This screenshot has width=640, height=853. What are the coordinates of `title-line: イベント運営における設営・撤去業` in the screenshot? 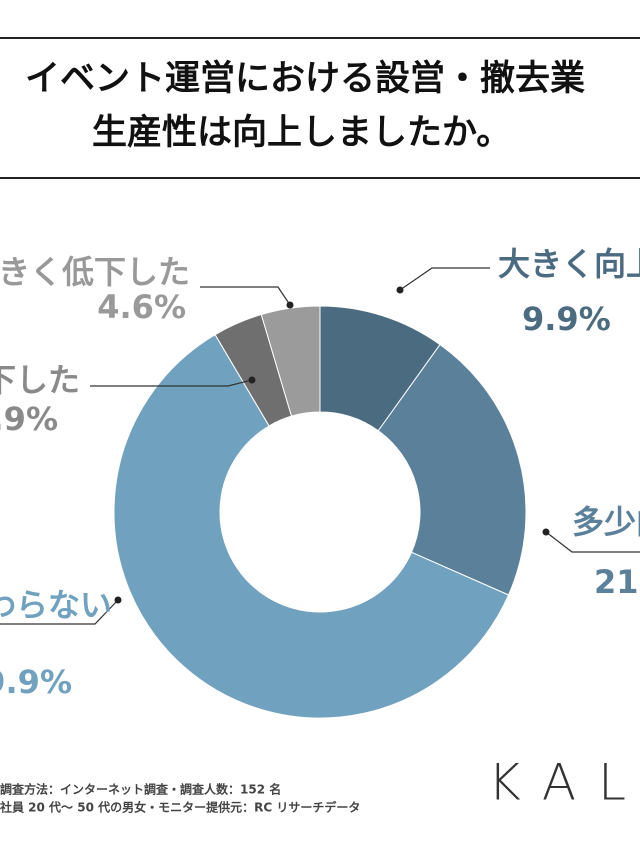 It's located at (305, 79).